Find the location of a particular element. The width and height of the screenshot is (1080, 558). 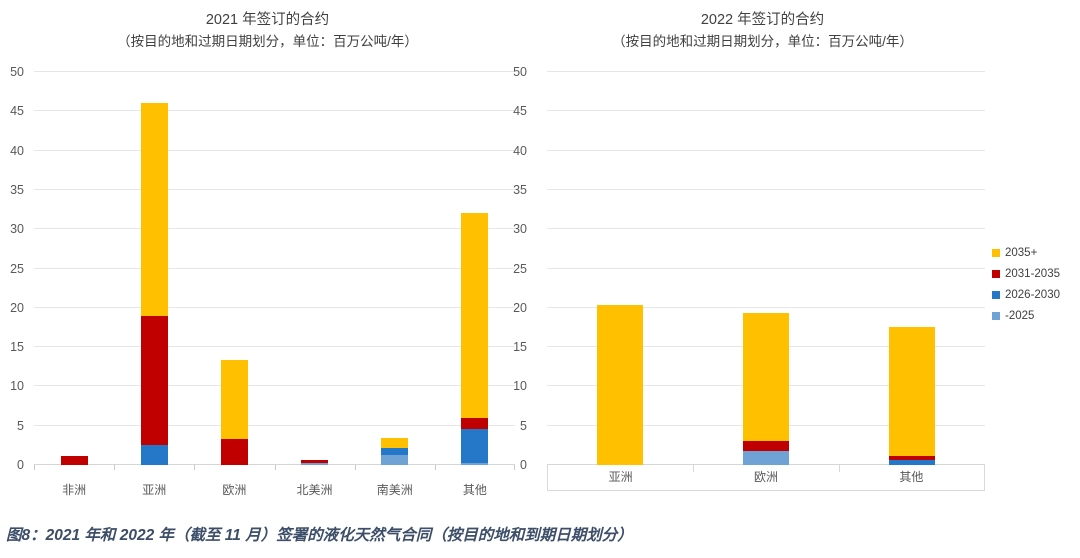

y-tick-label: 25 is located at coordinates (17, 268).